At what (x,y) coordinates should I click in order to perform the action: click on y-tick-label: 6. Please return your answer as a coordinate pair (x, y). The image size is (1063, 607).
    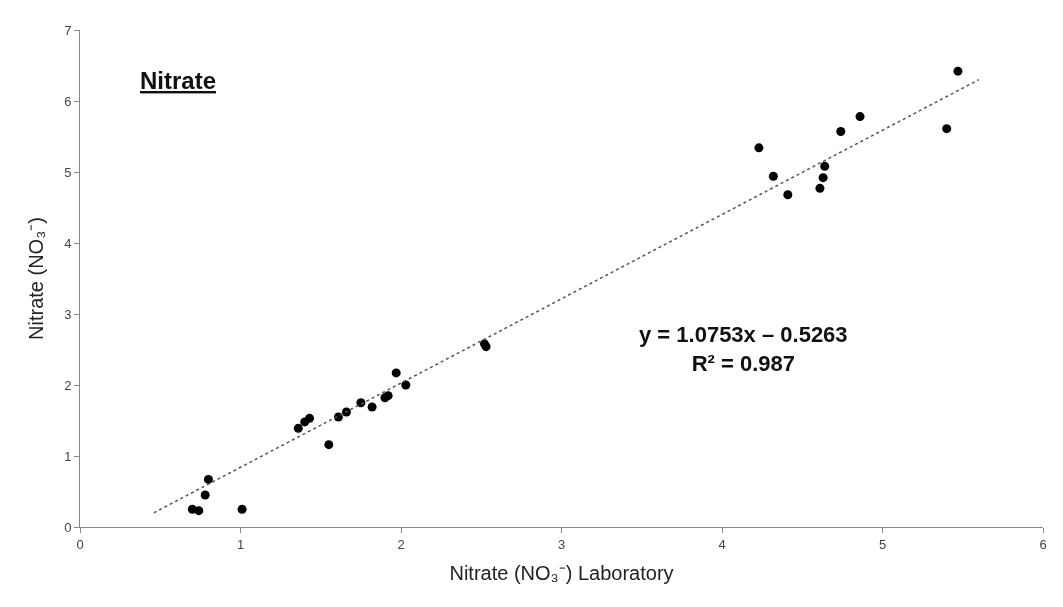
    Looking at the image, I should click on (68, 101).